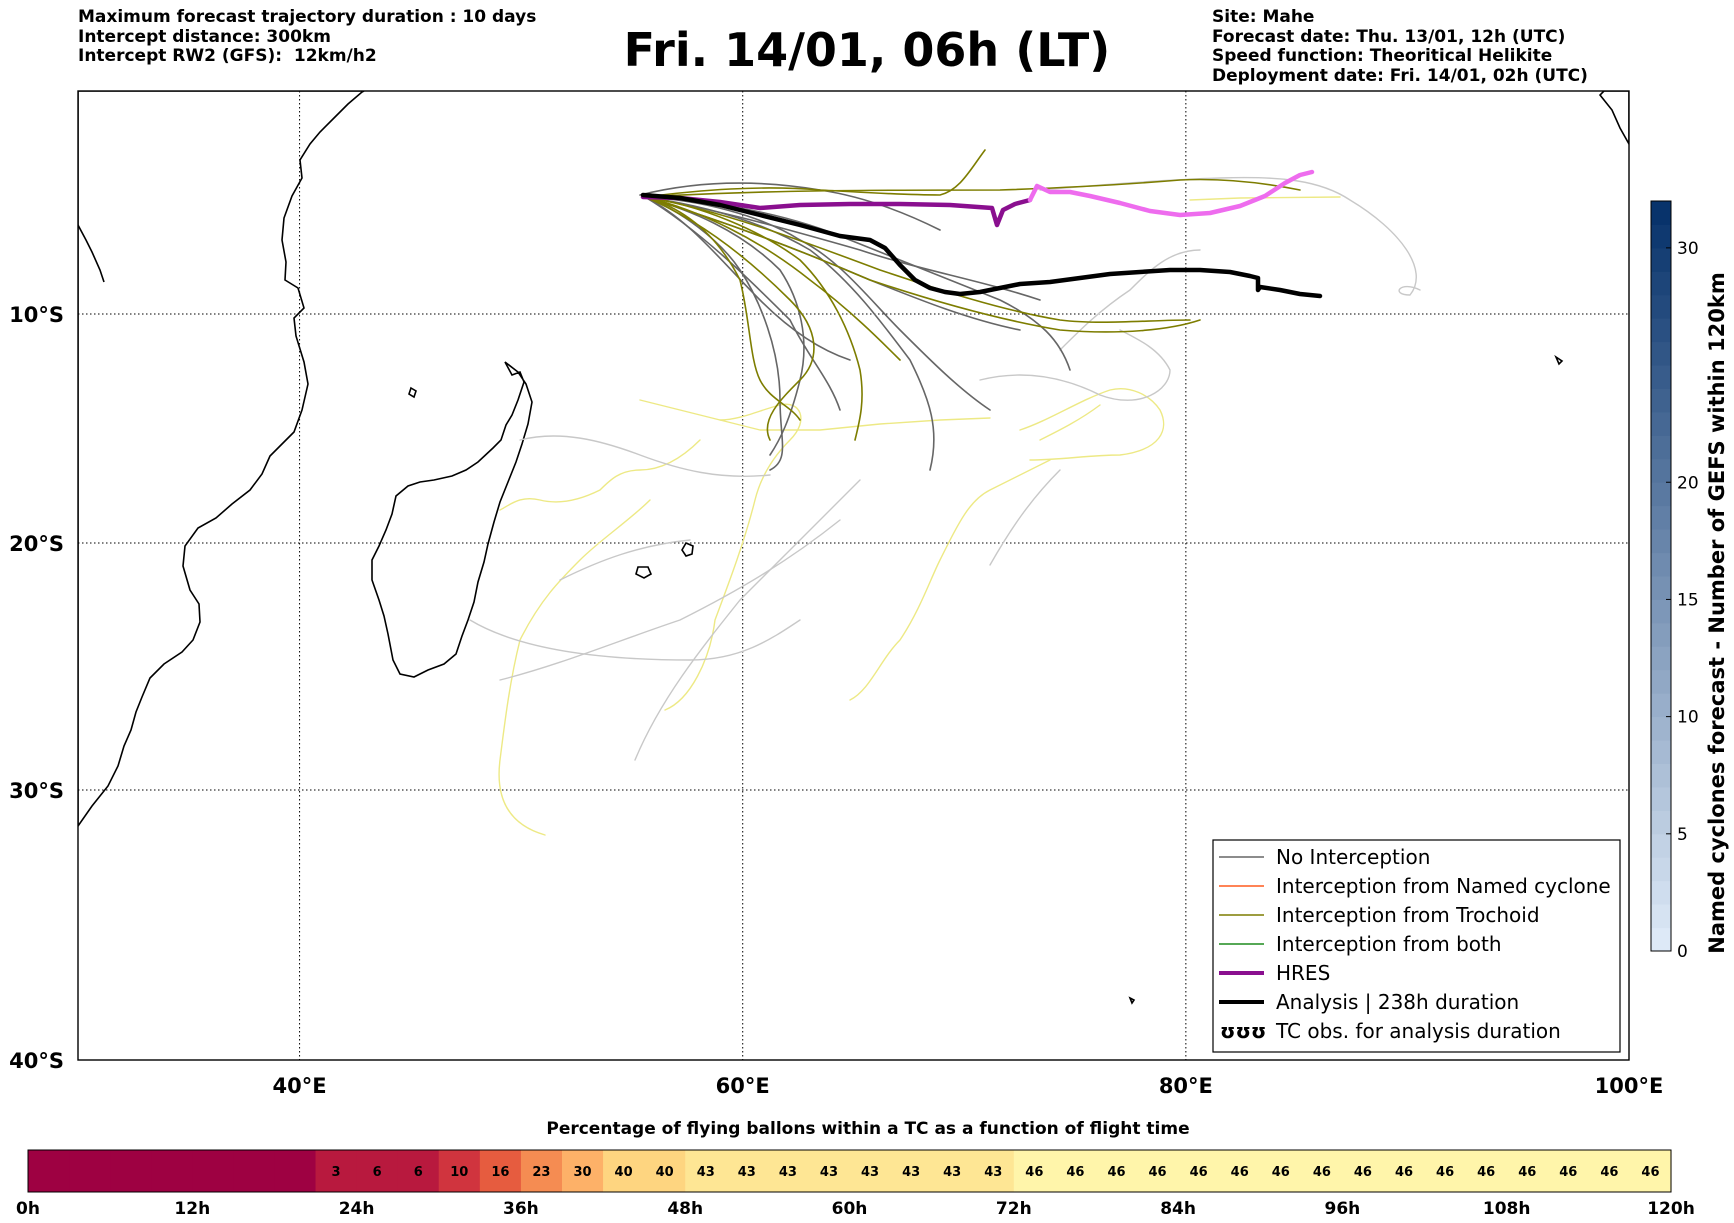 The height and width of the screenshot is (1223, 1734). Describe the element at coordinates (1613, 118) in the screenshot. I see `sumatra-edge` at that location.